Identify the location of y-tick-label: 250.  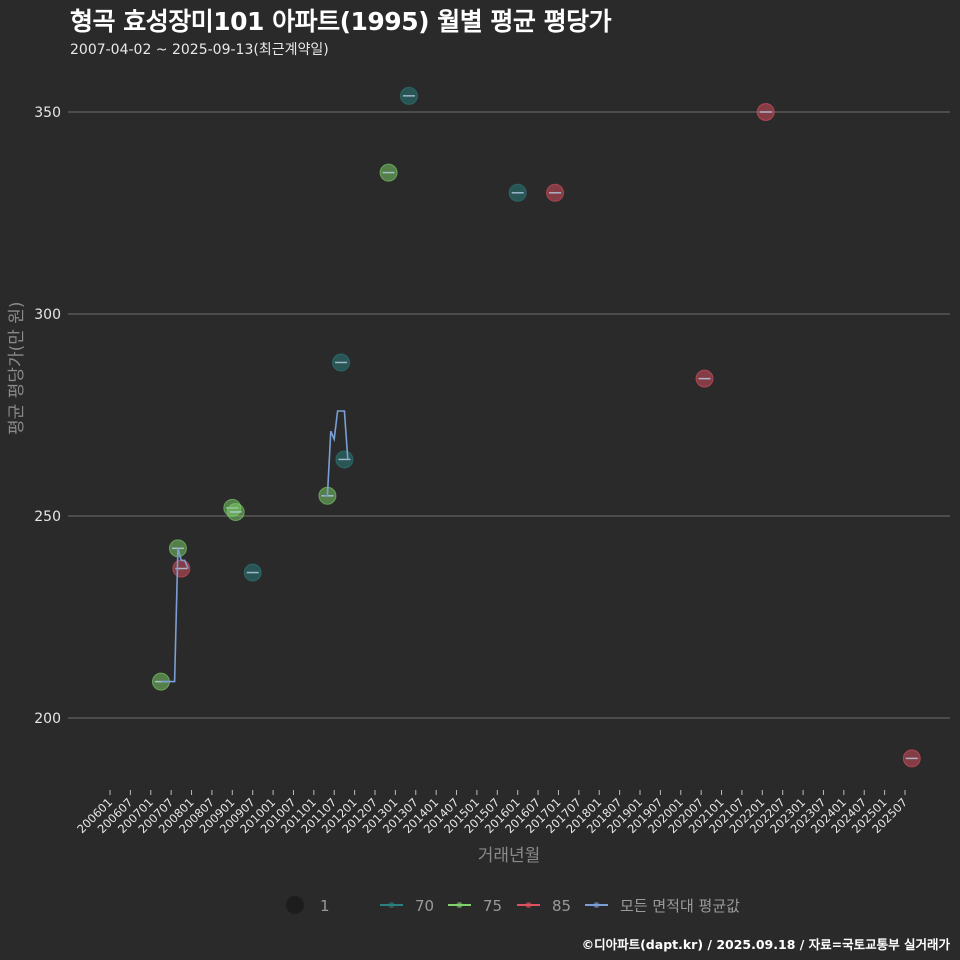
(47, 517).